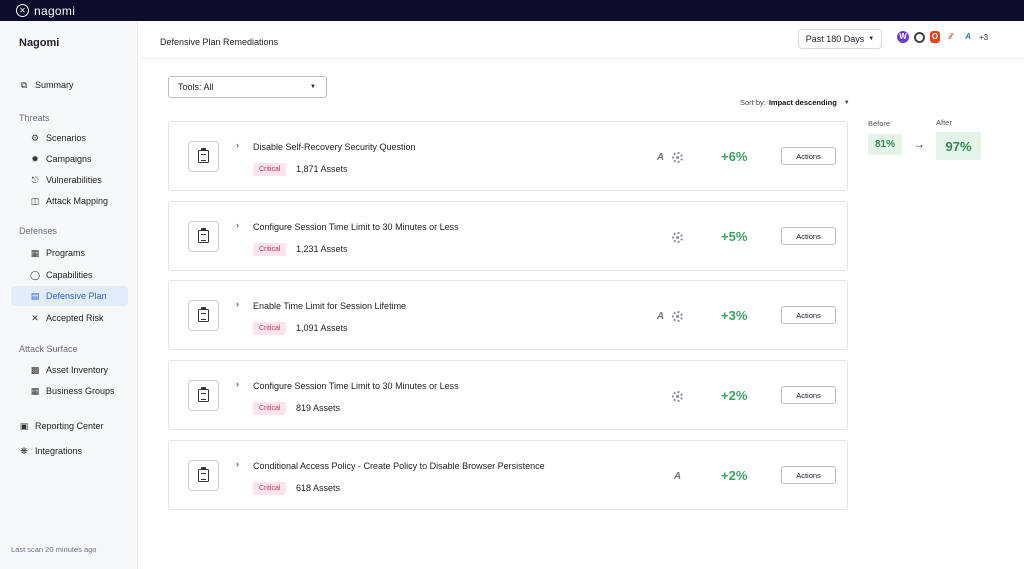 The height and width of the screenshot is (569, 1024). What do you see at coordinates (334, 147) in the screenshot?
I see `remediation-title: Disable Self-Recovery Security Question` at bounding box center [334, 147].